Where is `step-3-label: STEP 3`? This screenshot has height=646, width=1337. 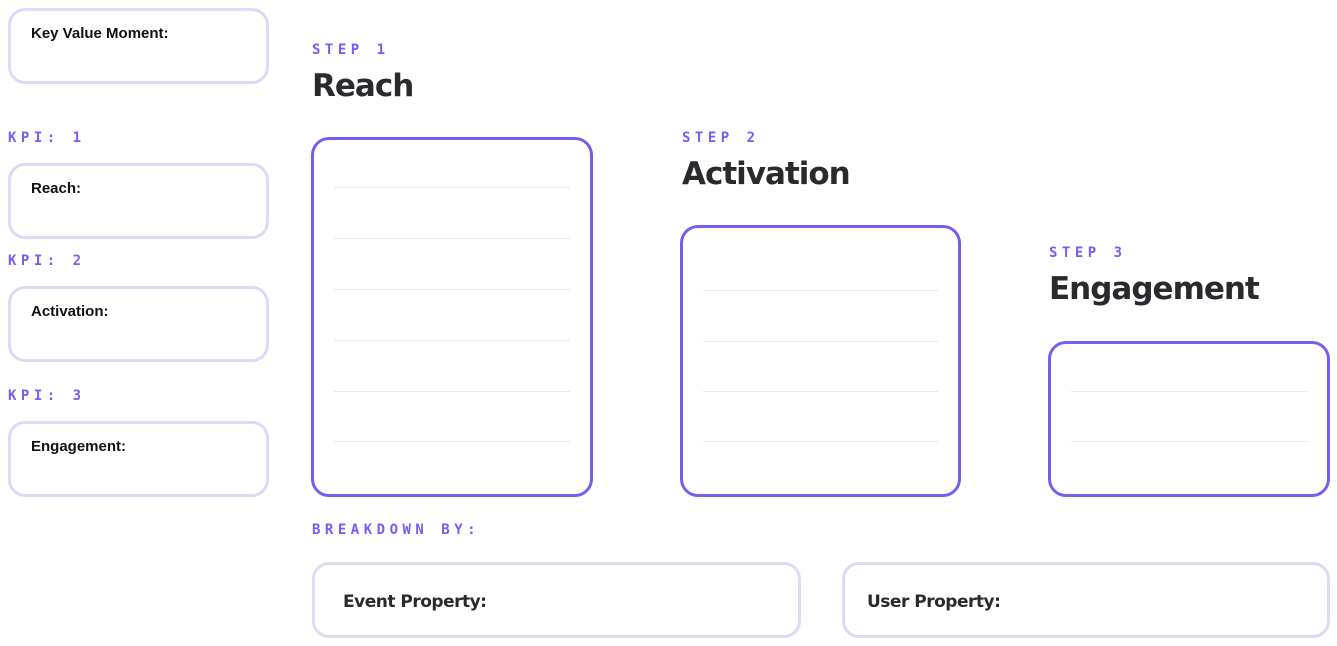 step-3-label: STEP 3 is located at coordinates (1088, 253).